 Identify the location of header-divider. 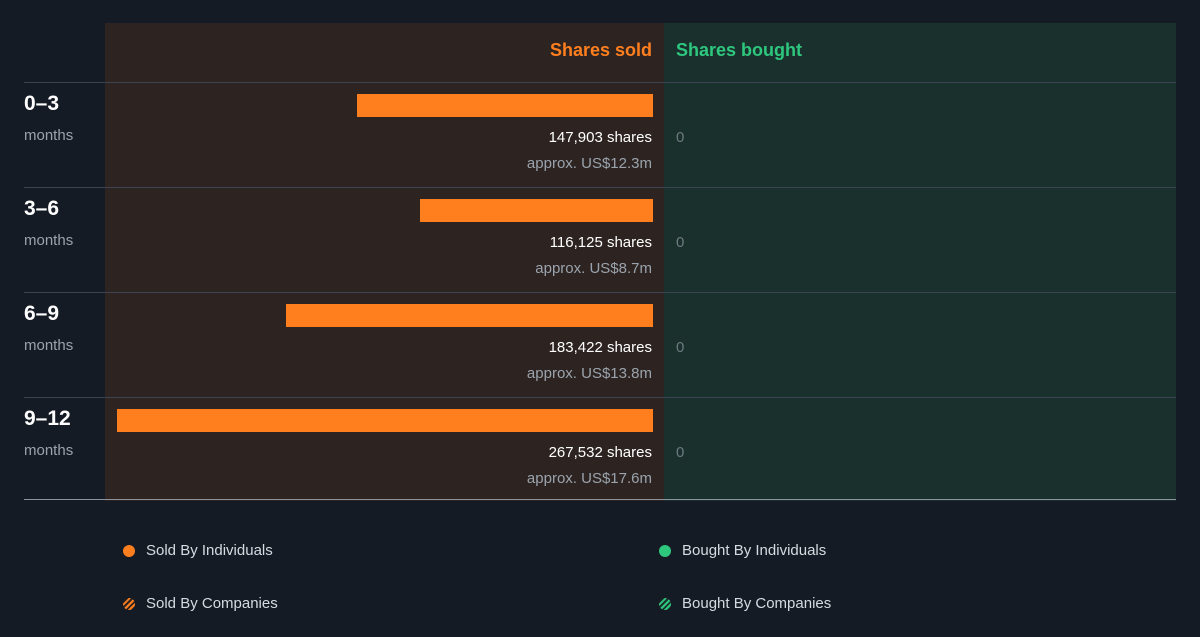
(600, 82).